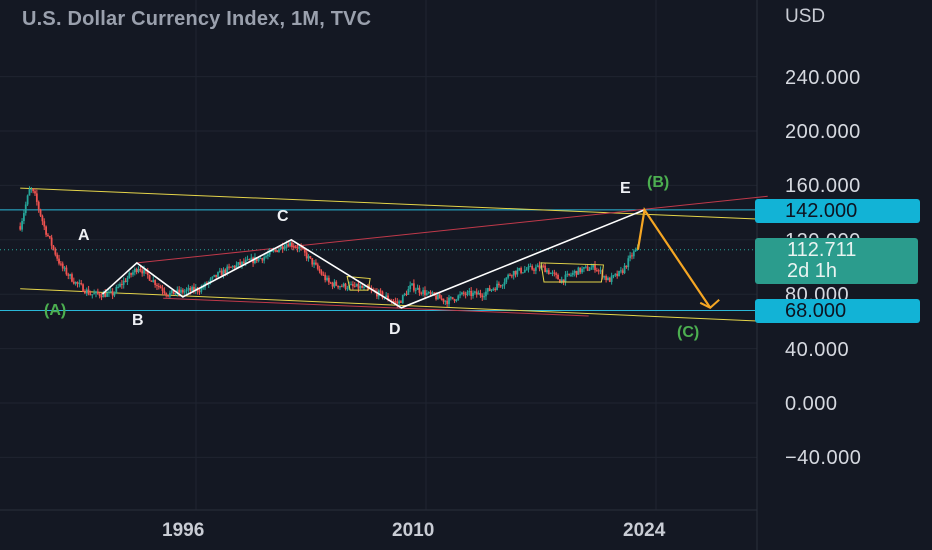 The image size is (932, 550). I want to click on time-tick: 1996, so click(183, 530).